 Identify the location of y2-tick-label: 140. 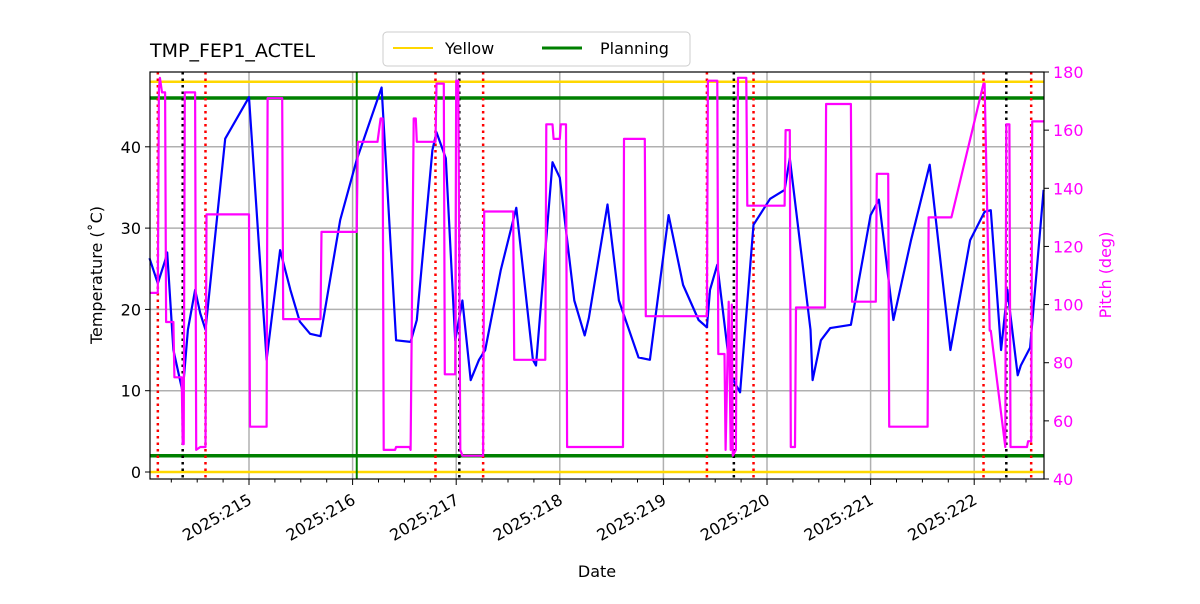
(1068, 188).